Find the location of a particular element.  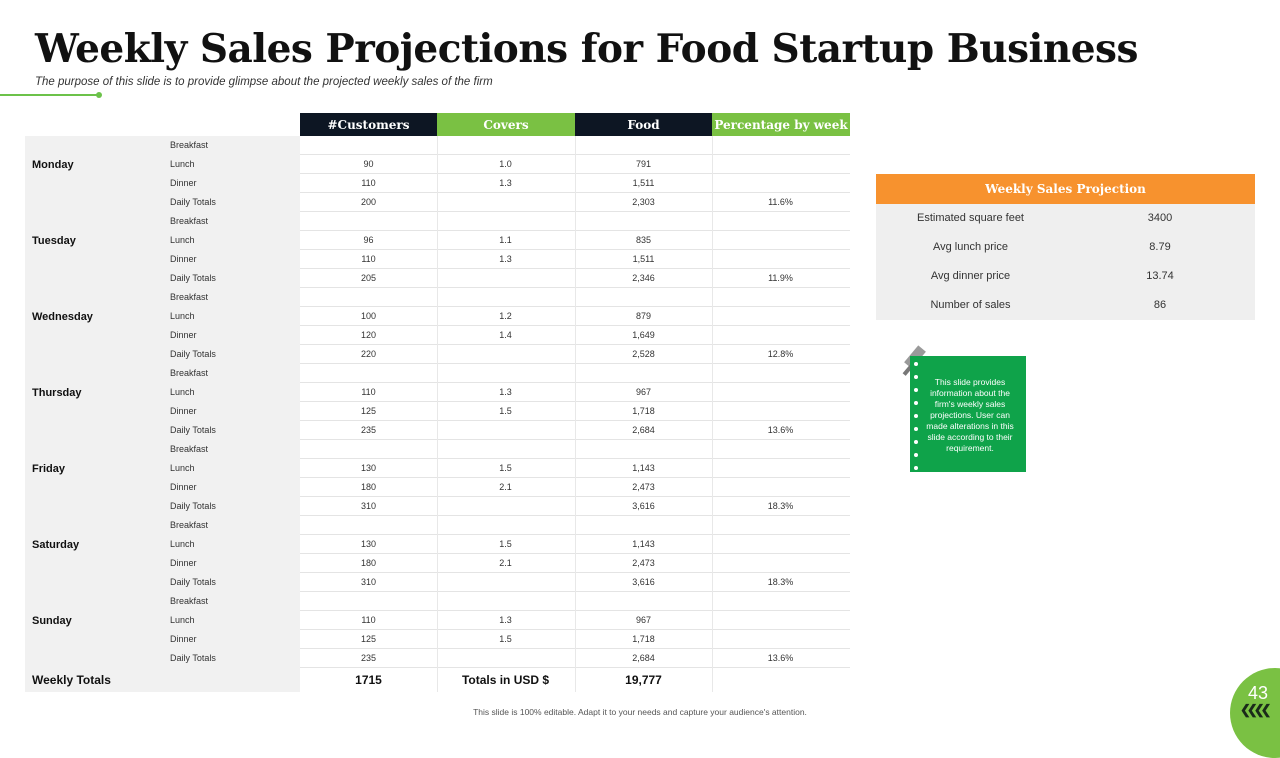

projection-title: Weekly Sales Projection is located at coordinates (1065, 189).